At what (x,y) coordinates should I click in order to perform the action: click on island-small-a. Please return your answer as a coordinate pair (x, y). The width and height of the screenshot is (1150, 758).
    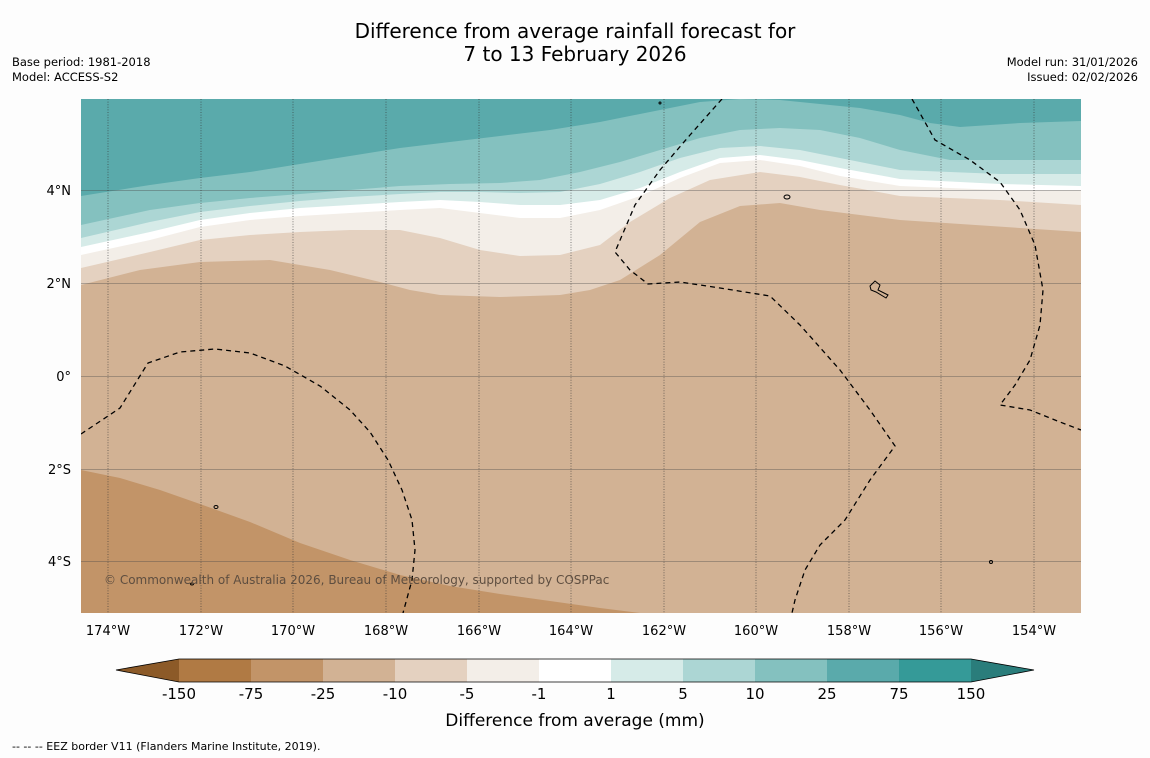
    Looking at the image, I should click on (216, 507).